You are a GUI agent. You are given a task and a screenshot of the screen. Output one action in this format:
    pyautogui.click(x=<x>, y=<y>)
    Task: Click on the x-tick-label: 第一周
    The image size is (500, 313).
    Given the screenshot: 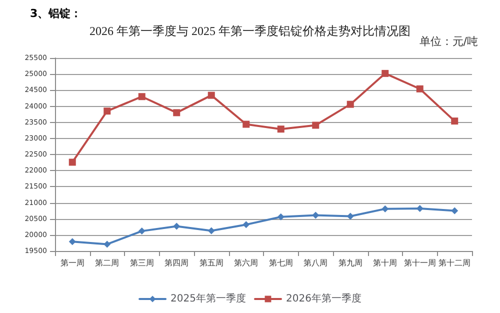 What is the action you would take?
    pyautogui.click(x=72, y=263)
    